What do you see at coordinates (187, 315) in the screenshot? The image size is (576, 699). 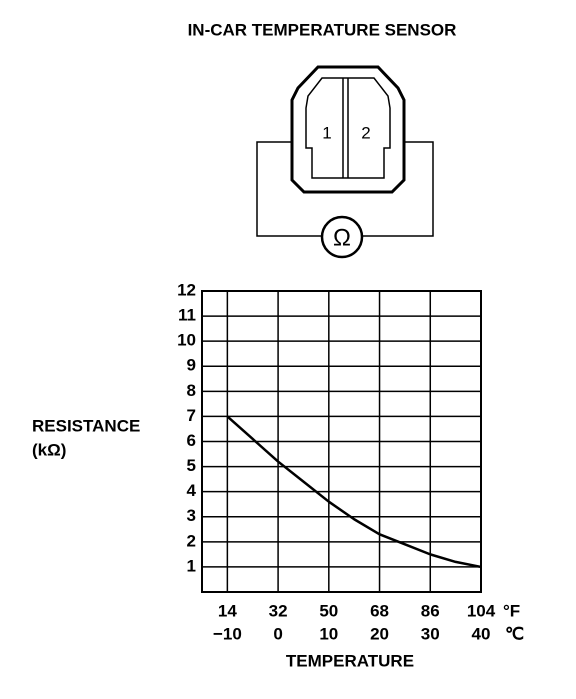 I see `y-tick-label: 11` at bounding box center [187, 315].